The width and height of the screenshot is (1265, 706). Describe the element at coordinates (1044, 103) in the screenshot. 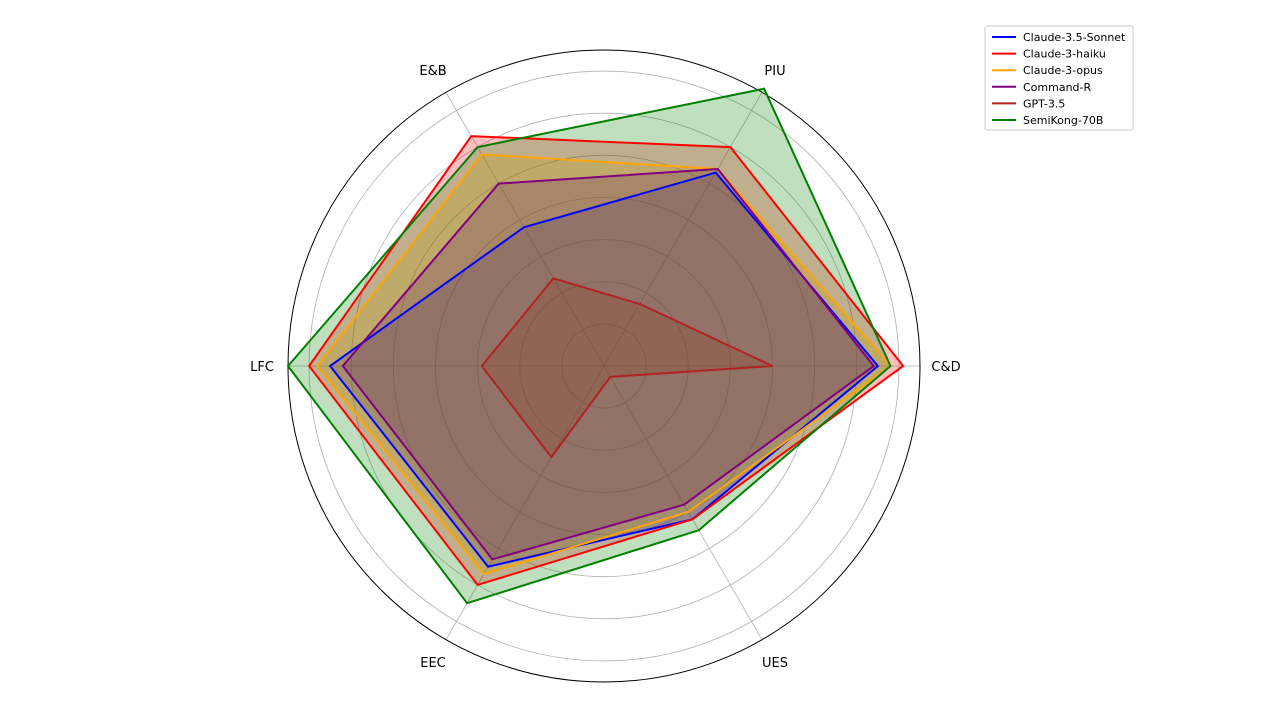

I see `legend-label: GPT-3.5` at that location.